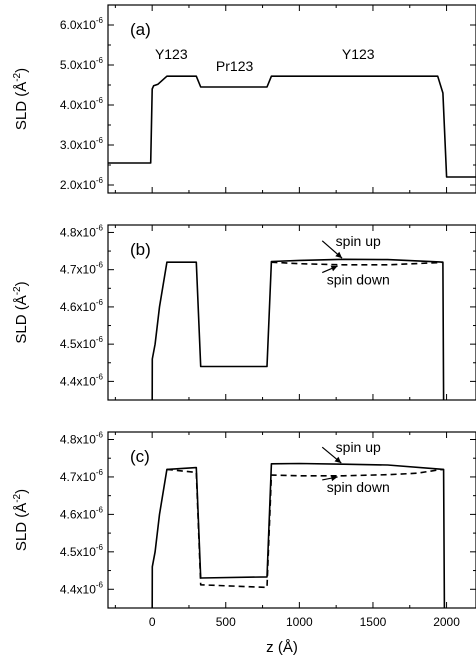 This screenshot has width=476, height=669. What do you see at coordinates (82, 104) in the screenshot?
I see `y-tick-label: 4.0x10⁻⁶` at bounding box center [82, 104].